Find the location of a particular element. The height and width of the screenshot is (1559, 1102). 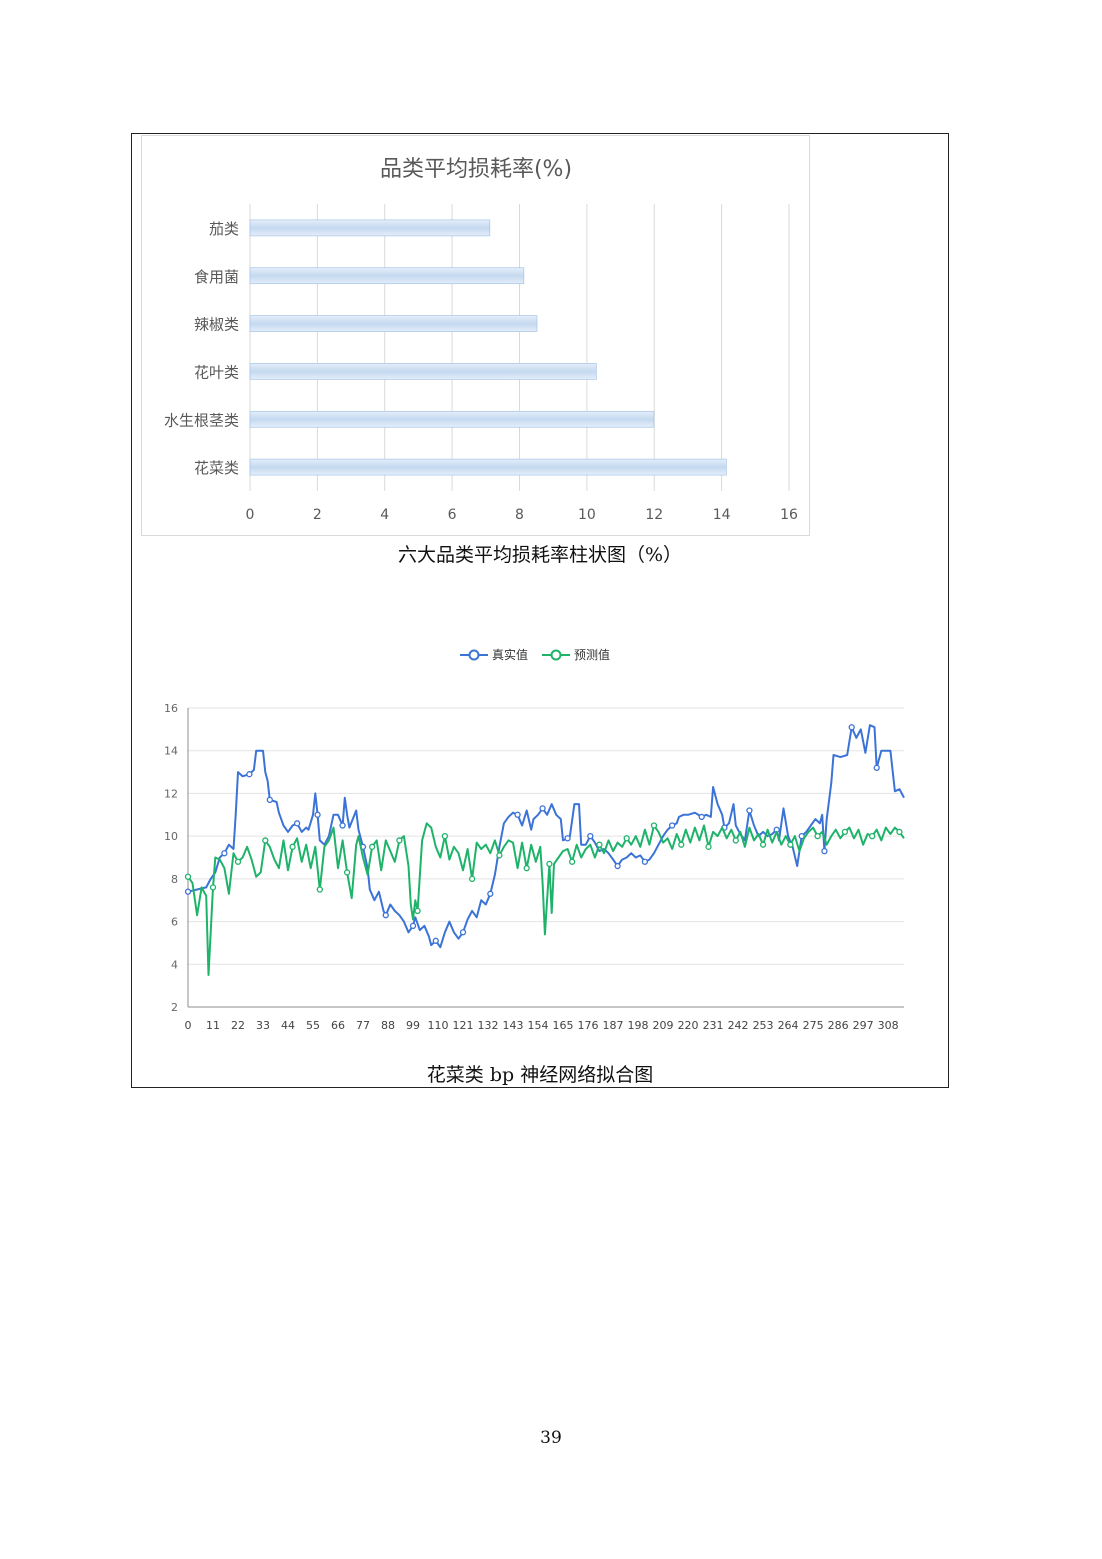

bar-chart-x-tick-labels: 0 2 4 6 8 10 12 14 16 is located at coordinates (522, 515).